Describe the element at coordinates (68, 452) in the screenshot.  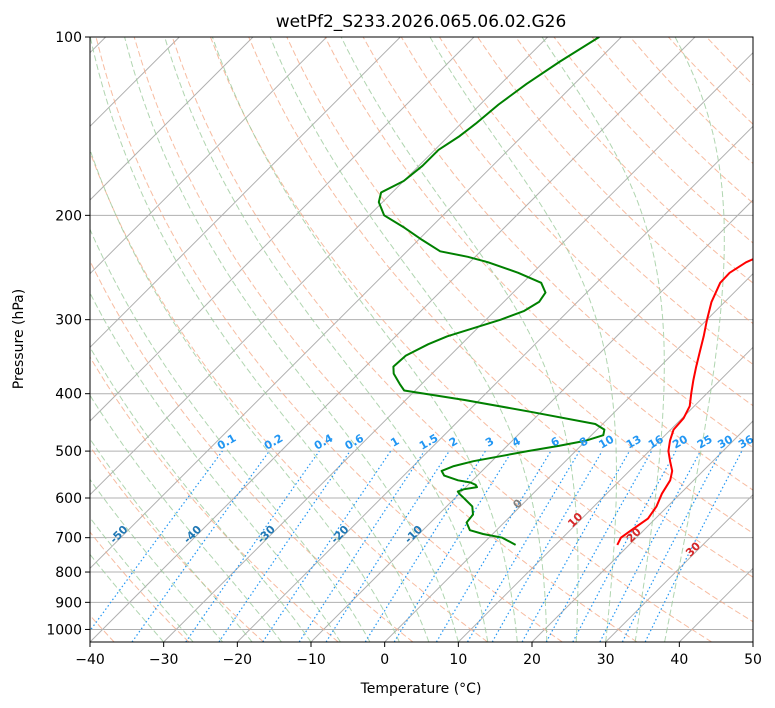
I see `y-tick-label: 500` at that location.